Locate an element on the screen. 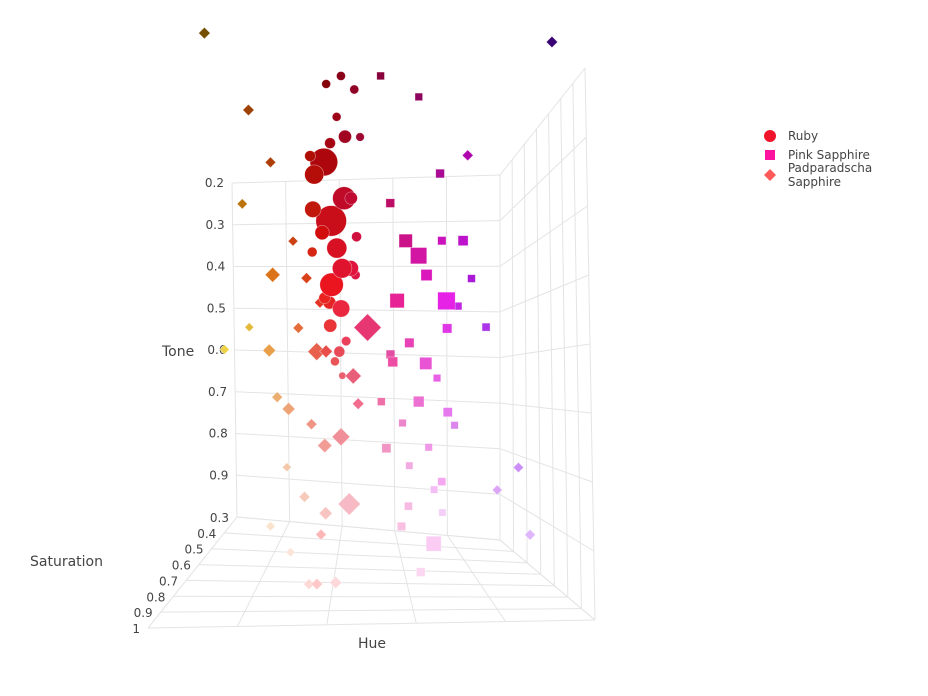  legend-item-pink-sapphire: Pink Sapphire is located at coordinates (844, 156).